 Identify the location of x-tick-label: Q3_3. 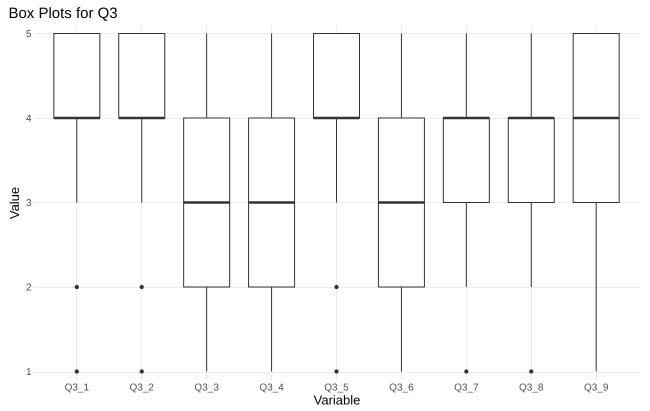
(207, 388).